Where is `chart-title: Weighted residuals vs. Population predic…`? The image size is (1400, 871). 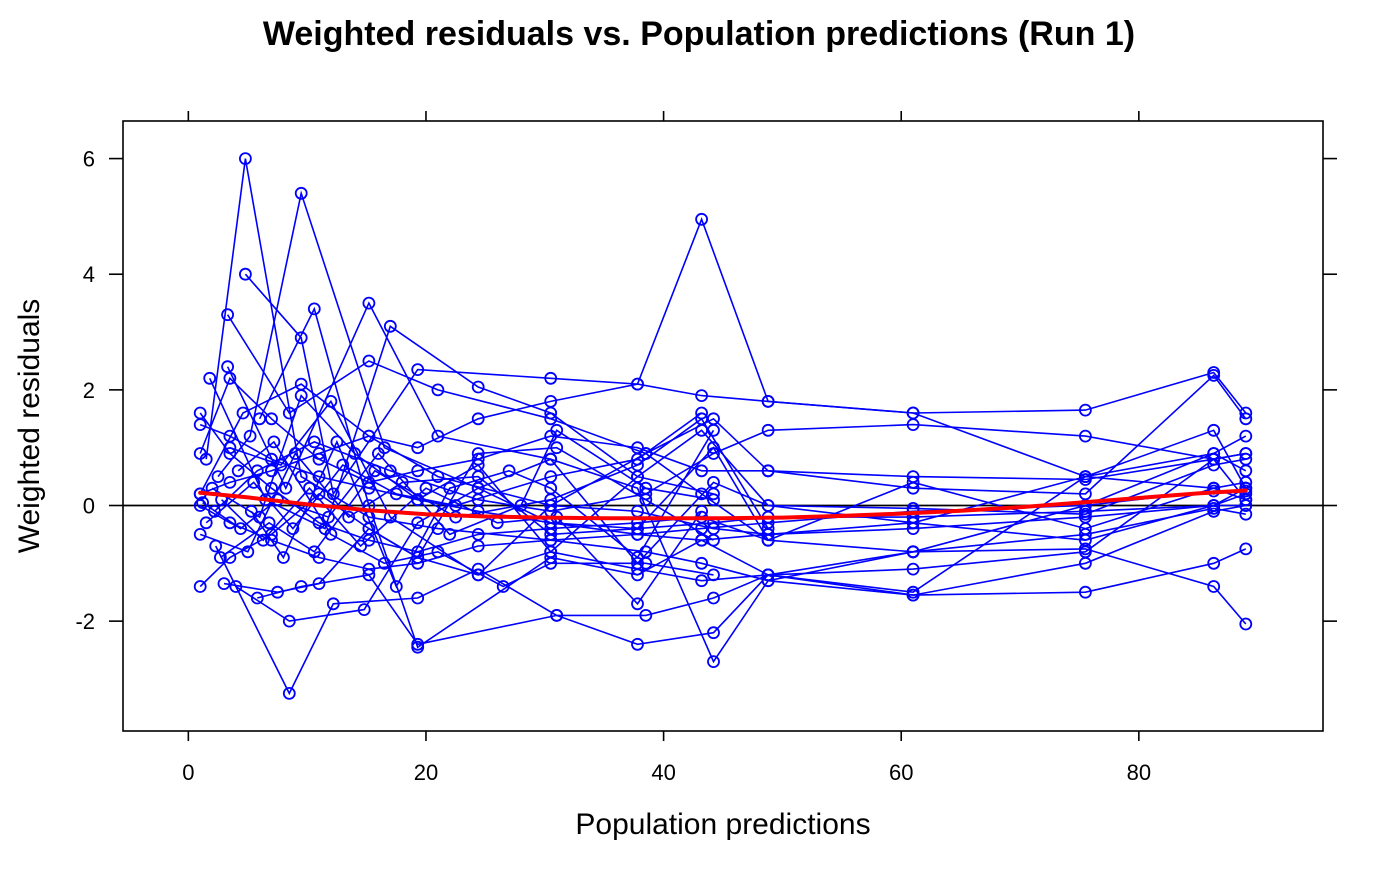 chart-title: Weighted residuals vs. Population predic… is located at coordinates (699, 34).